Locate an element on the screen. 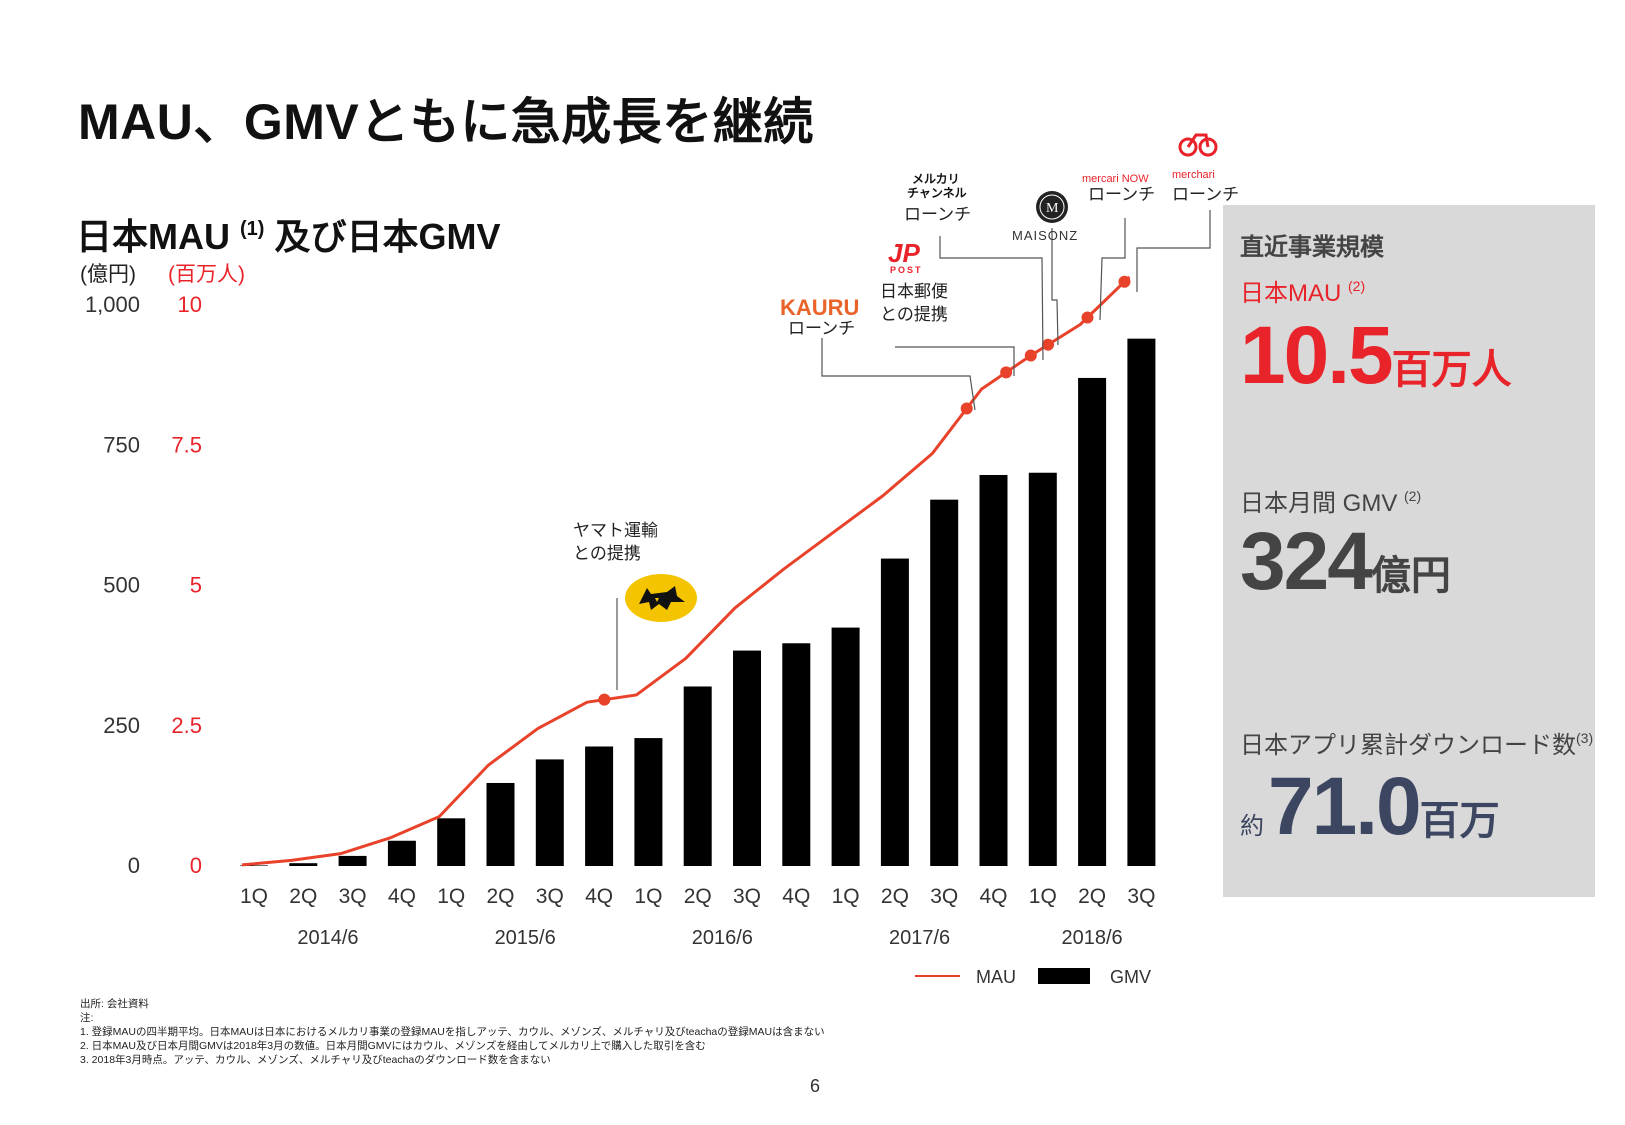  leader-maisonz is located at coordinates (1055, 287).